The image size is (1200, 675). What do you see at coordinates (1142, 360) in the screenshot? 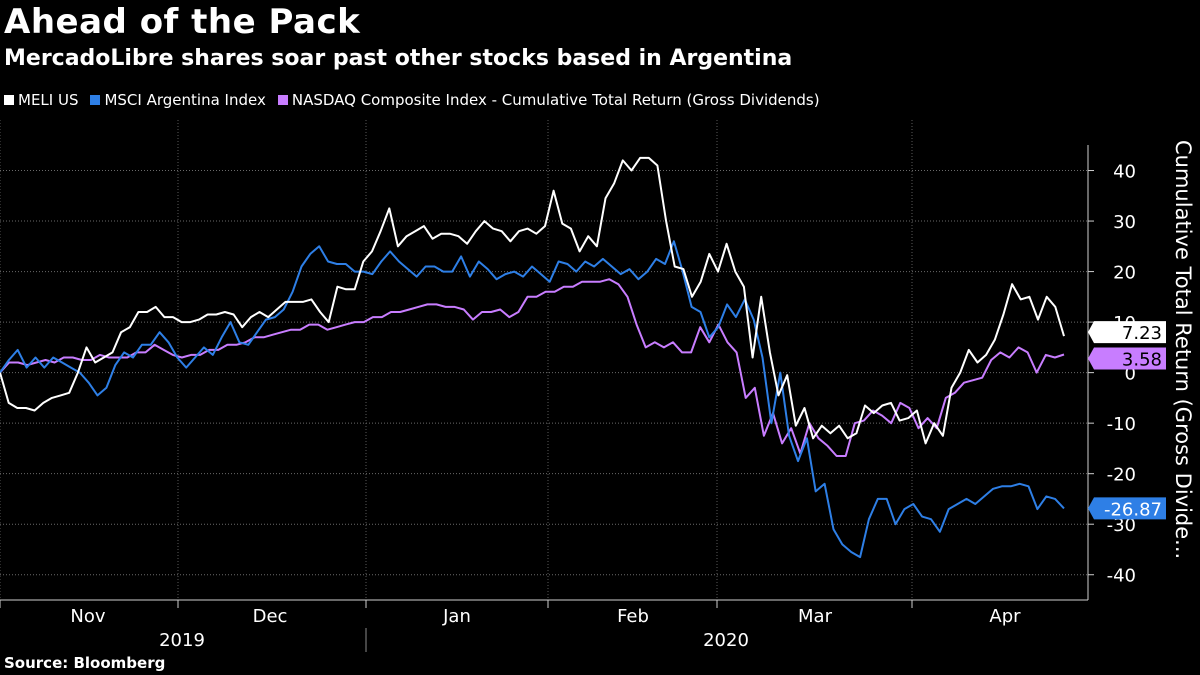
I see `end-value-label: 3.58` at bounding box center [1142, 360].